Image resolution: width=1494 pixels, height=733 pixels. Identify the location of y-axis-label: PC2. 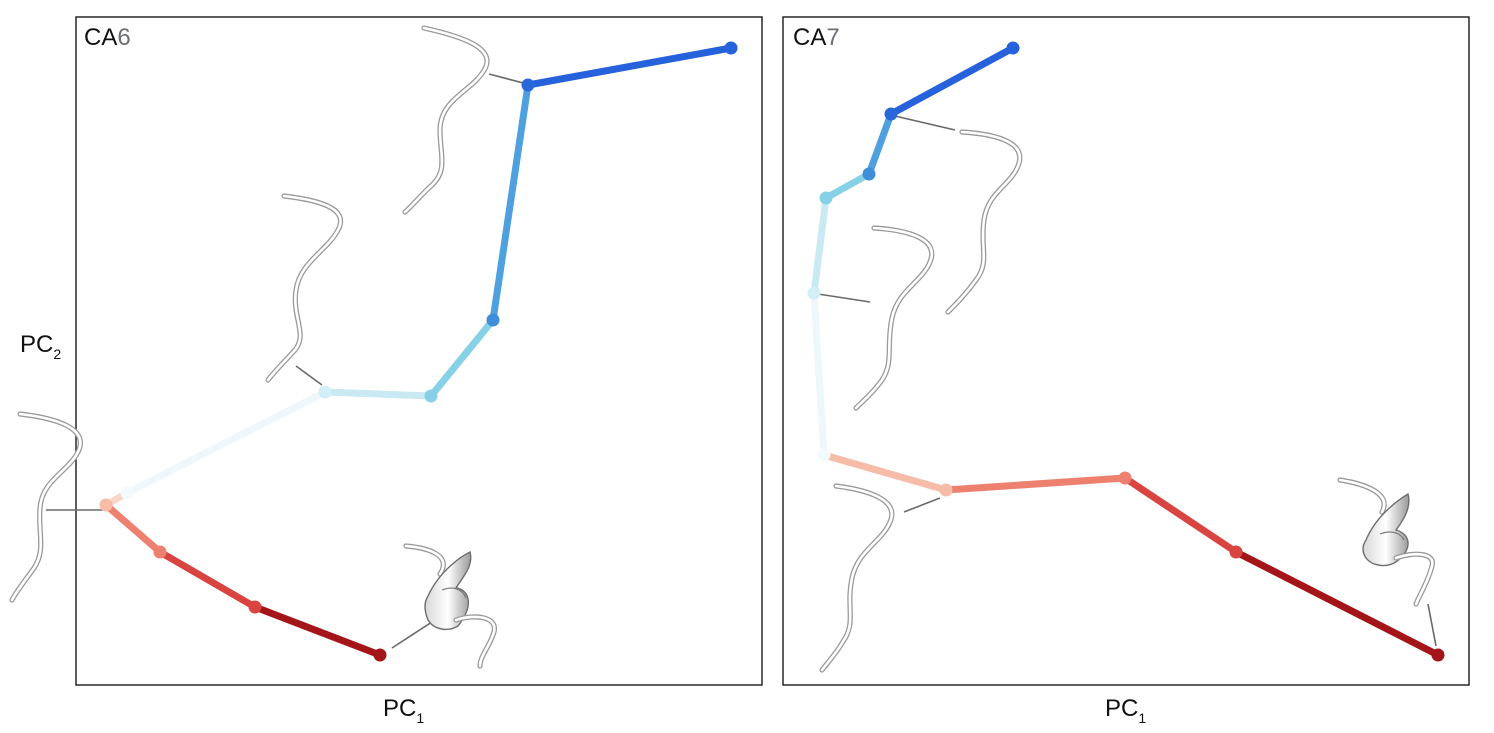
(40, 346).